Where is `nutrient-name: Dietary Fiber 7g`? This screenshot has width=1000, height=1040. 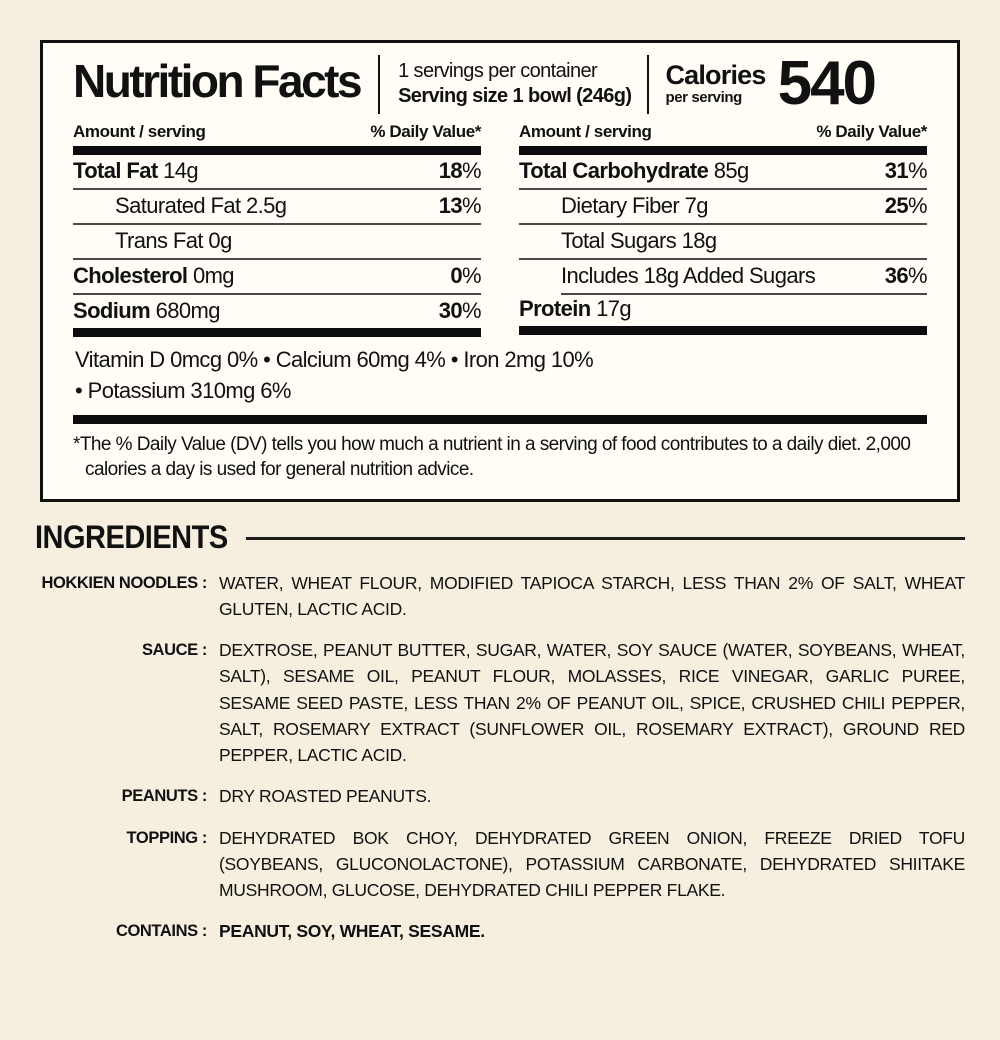
nutrient-name: Dietary Fiber 7g is located at coordinates (614, 205).